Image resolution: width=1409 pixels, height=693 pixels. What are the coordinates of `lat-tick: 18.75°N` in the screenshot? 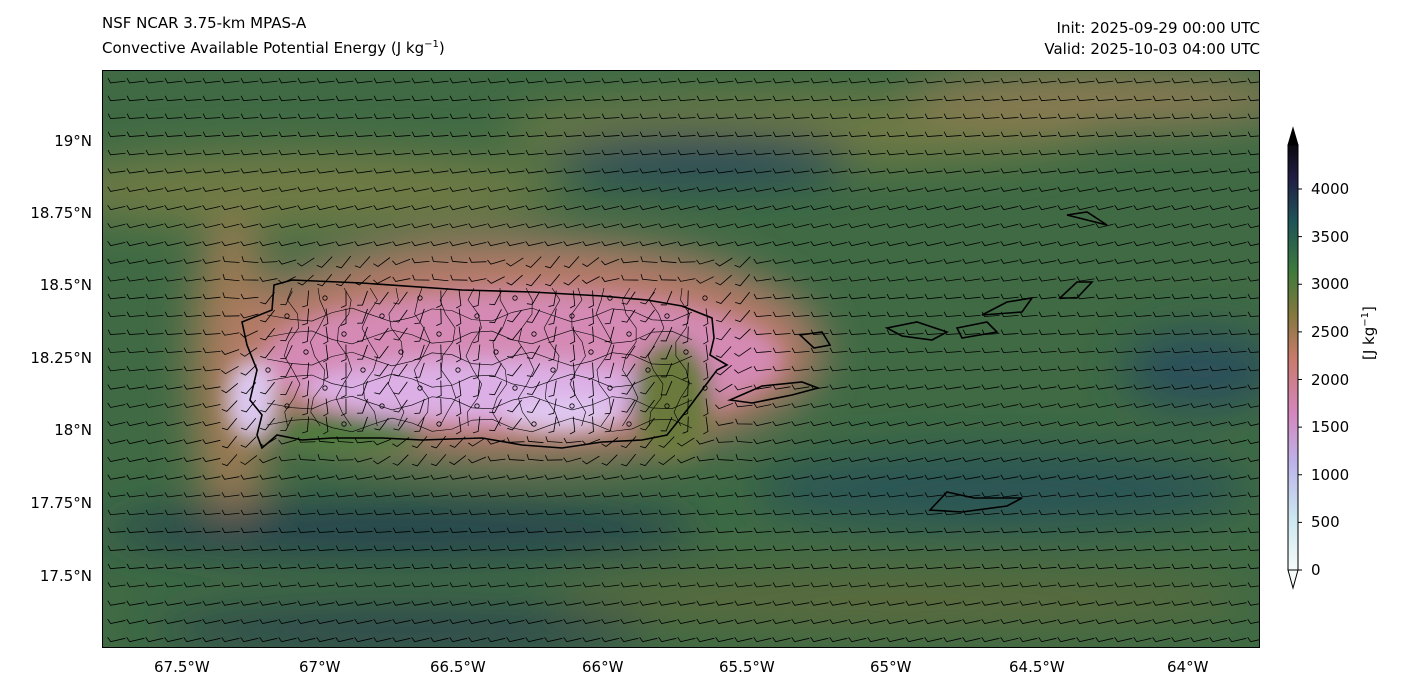 It's located at (61, 213).